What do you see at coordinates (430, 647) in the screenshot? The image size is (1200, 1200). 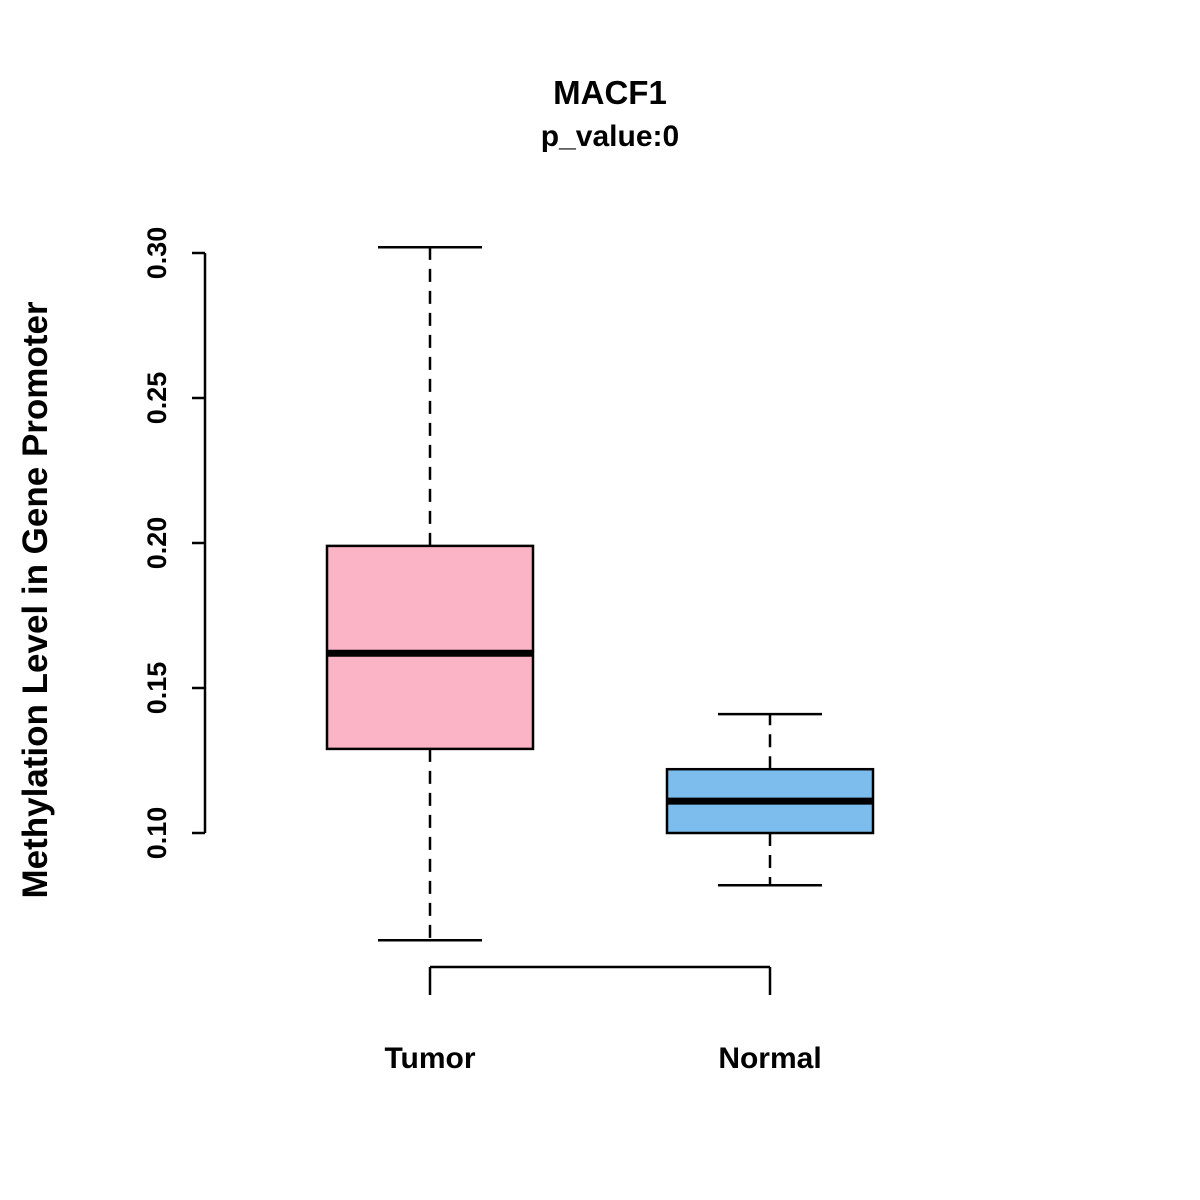 I see `iqr-box` at bounding box center [430, 647].